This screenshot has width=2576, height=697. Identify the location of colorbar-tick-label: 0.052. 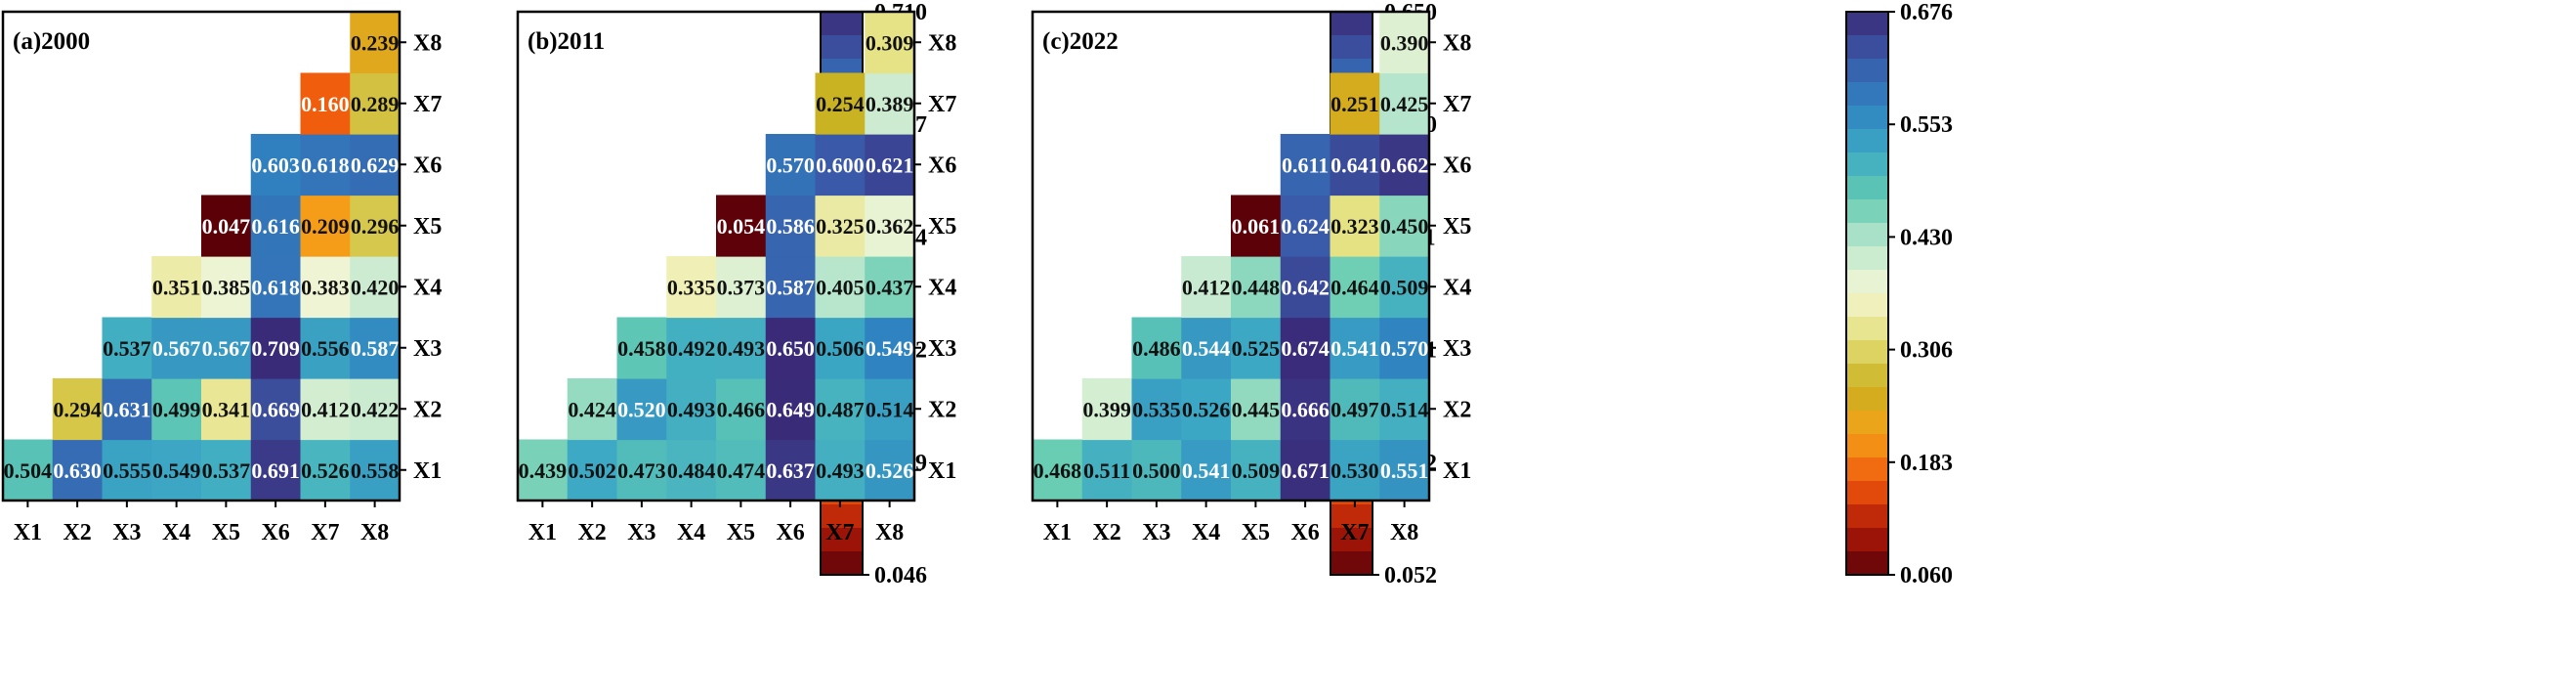
(1410, 575).